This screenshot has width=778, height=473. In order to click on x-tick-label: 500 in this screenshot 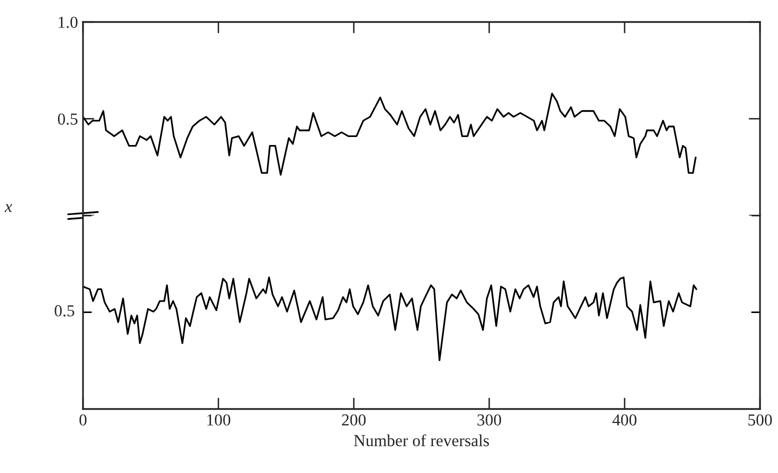, I will do `click(760, 420)`.